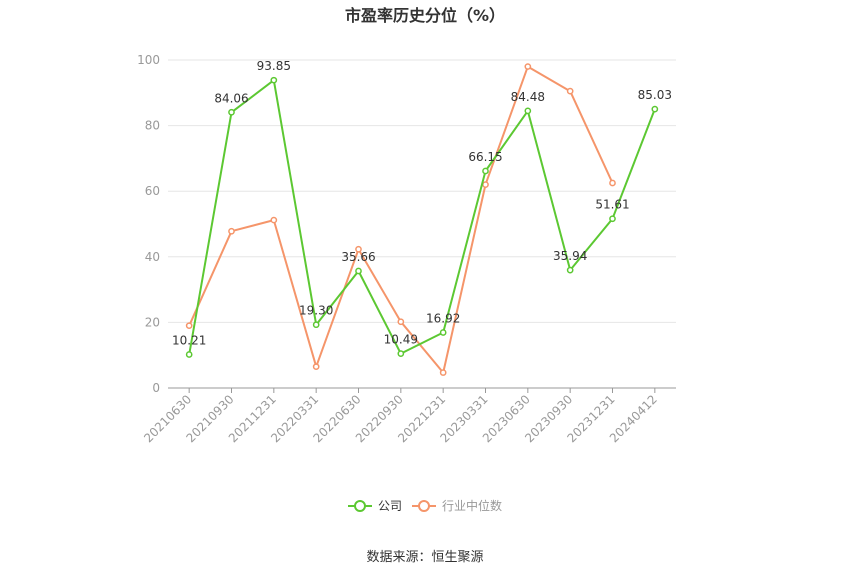 Image resolution: width=850 pixels, height=575 pixels. What do you see at coordinates (152, 191) in the screenshot?
I see `y-tick-label: 60` at bounding box center [152, 191].